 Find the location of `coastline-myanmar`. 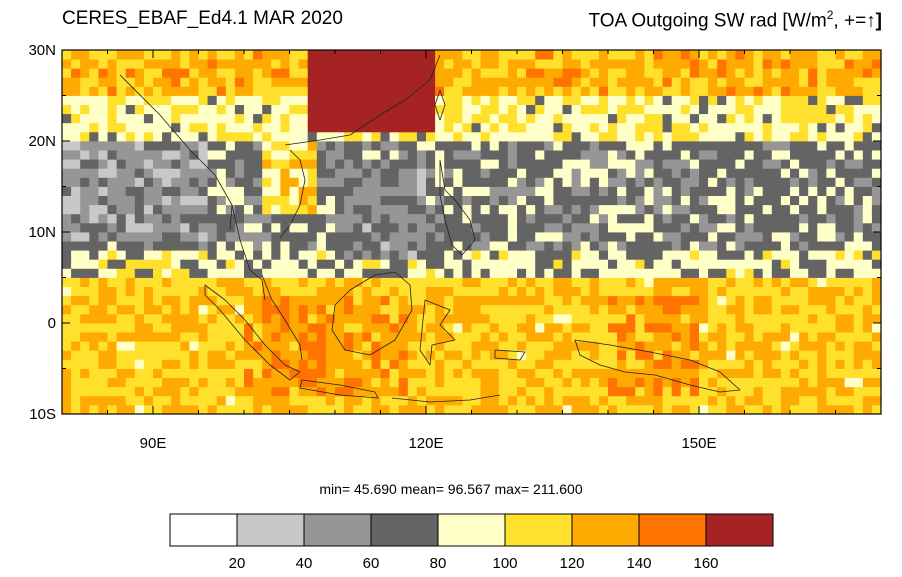

coastline-myanmar is located at coordinates (248, 252).